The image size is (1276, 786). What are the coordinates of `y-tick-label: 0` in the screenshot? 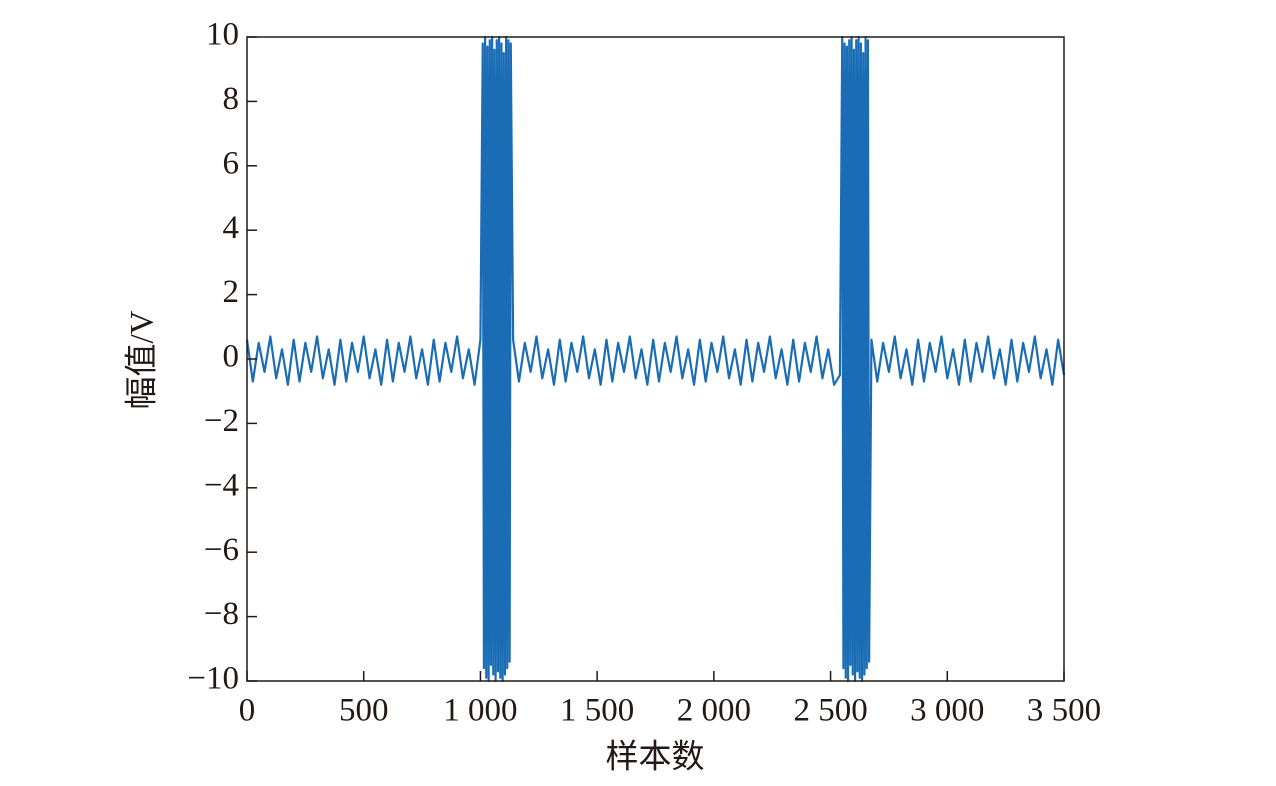 It's located at (231, 357).